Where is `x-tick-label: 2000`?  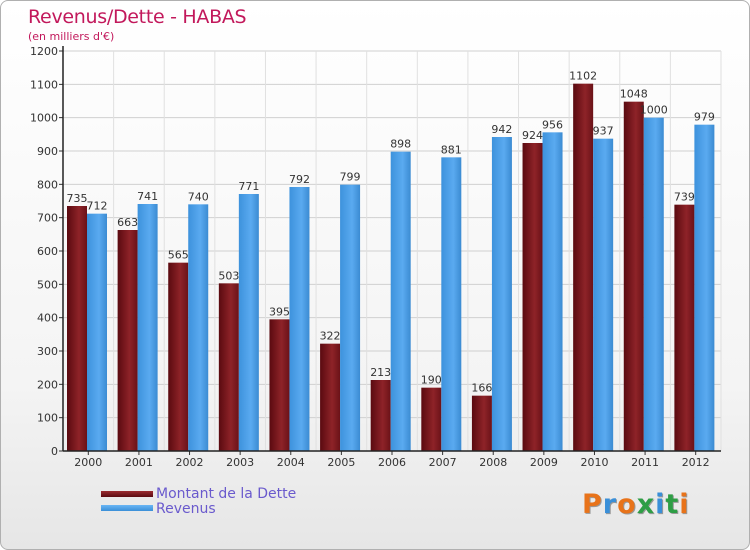 x-tick-label: 2000 is located at coordinates (88, 462).